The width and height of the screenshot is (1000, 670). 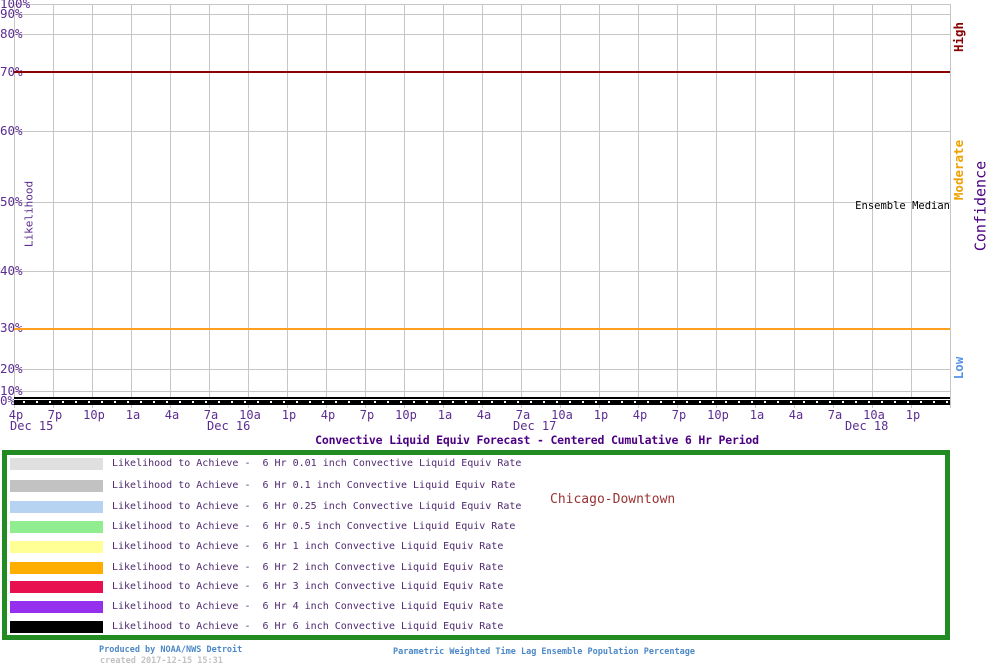 What do you see at coordinates (11, 130) in the screenshot?
I see `y-tick-label: 60%` at bounding box center [11, 130].